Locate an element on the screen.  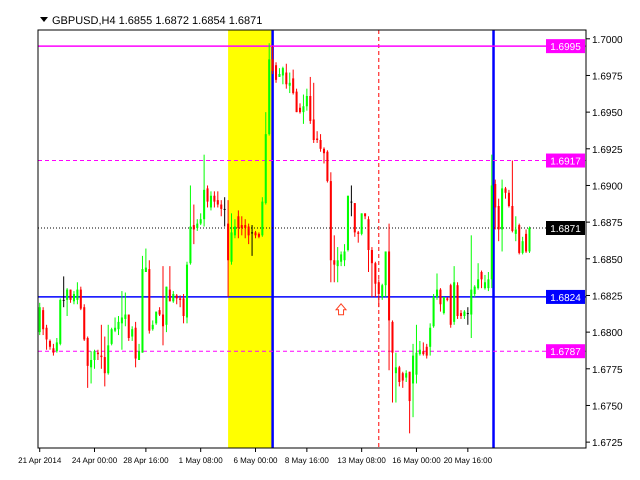
ref-line-label: 1.6787 is located at coordinates (566, 352).